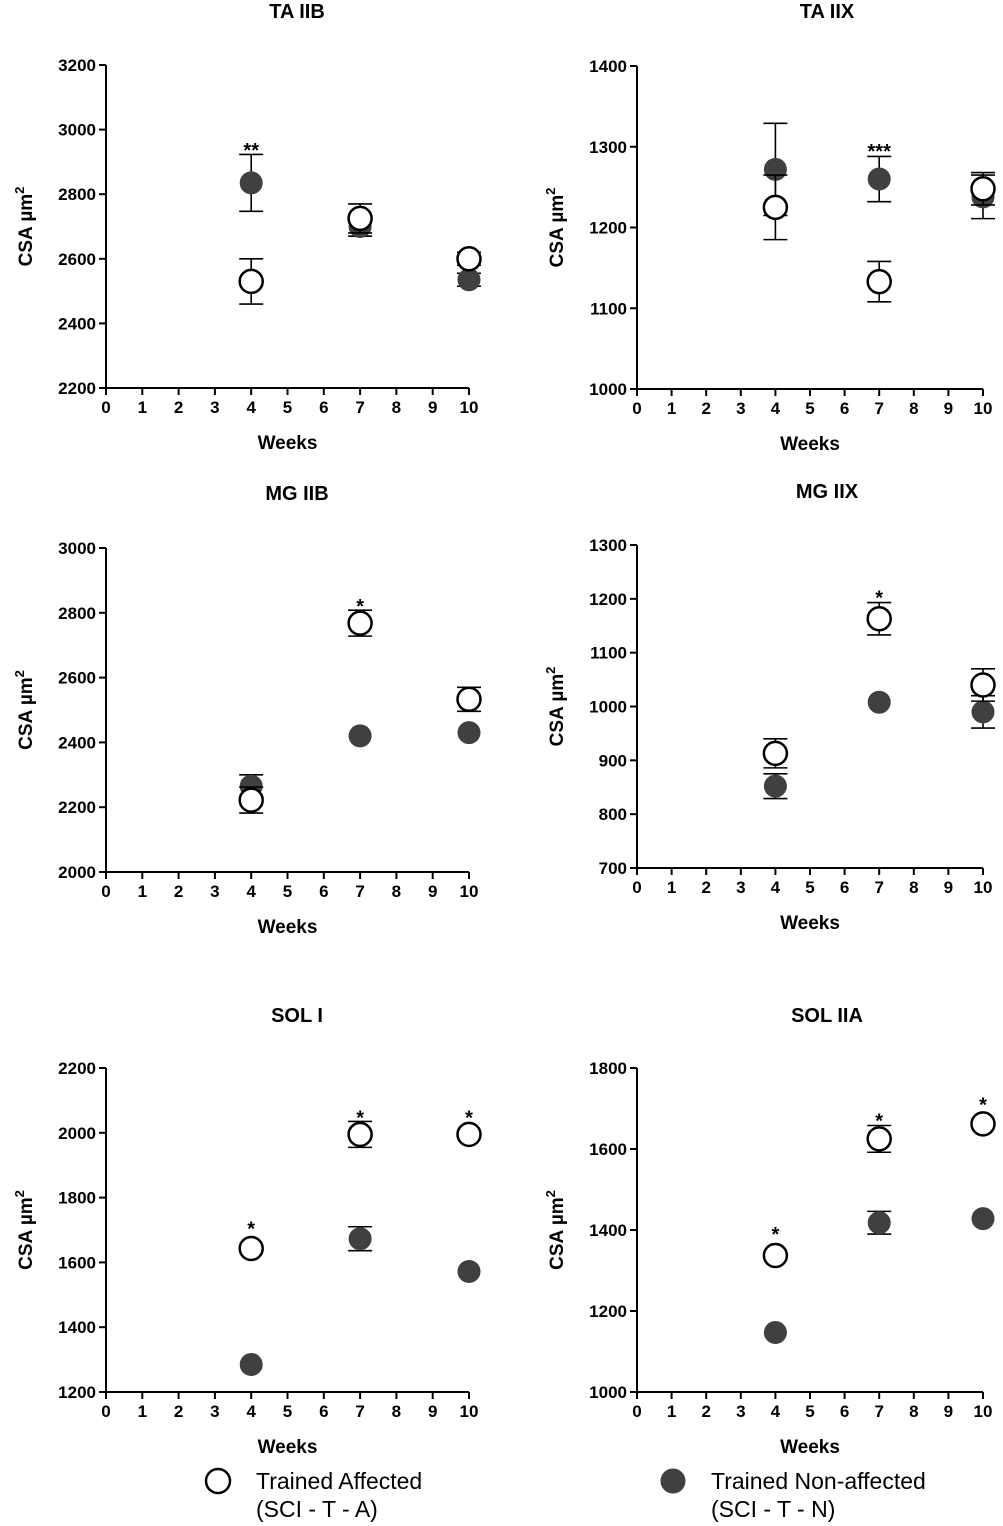 This screenshot has width=1003, height=1526. I want to click on chart-title: SOL IIA, so click(827, 1016).